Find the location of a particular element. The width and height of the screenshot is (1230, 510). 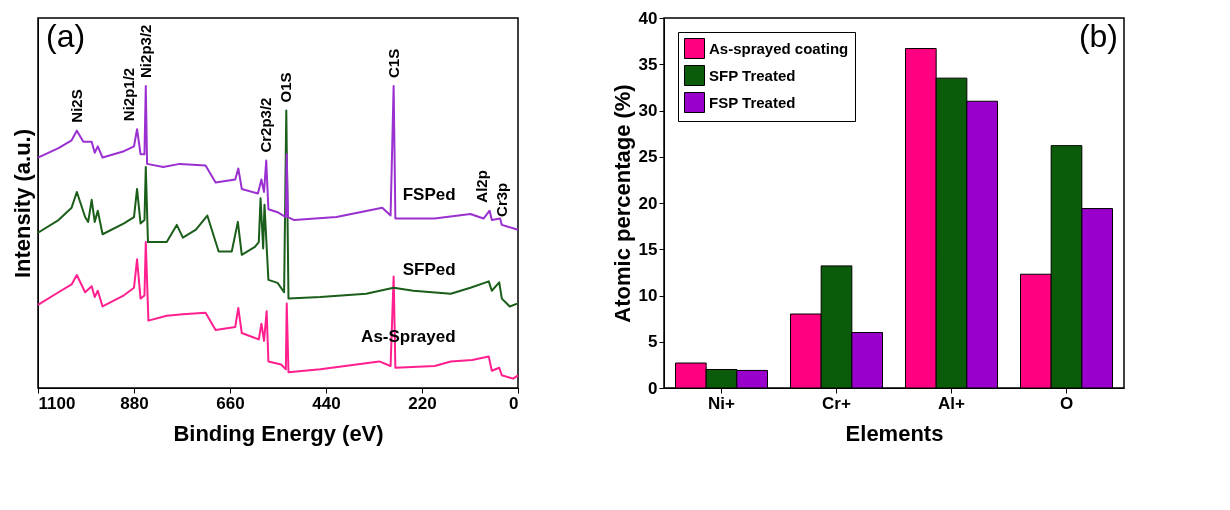

x-tick-label: 1100 is located at coordinates (57, 403).